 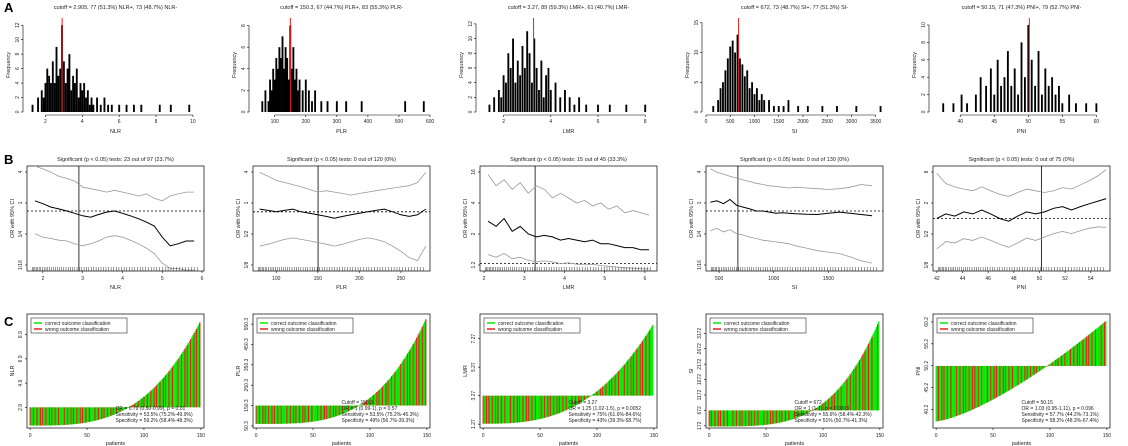 What do you see at coordinates (162, 279) in the screenshot?
I see `x-tick-label: 5` at bounding box center [162, 279].